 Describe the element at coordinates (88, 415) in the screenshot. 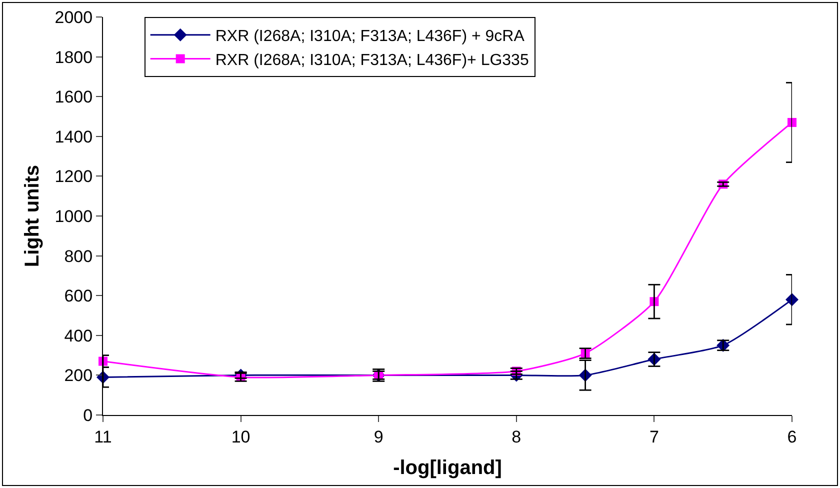

I see `y-tick-label: 0` at that location.